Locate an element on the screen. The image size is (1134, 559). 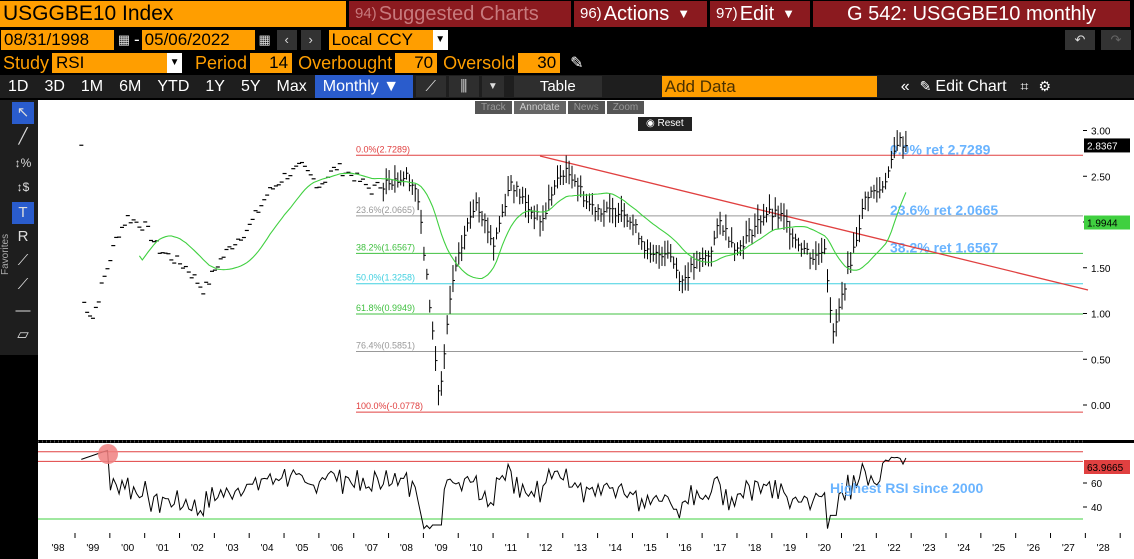
fib-level-label: 50.0%(1.3258) is located at coordinates (385, 278).